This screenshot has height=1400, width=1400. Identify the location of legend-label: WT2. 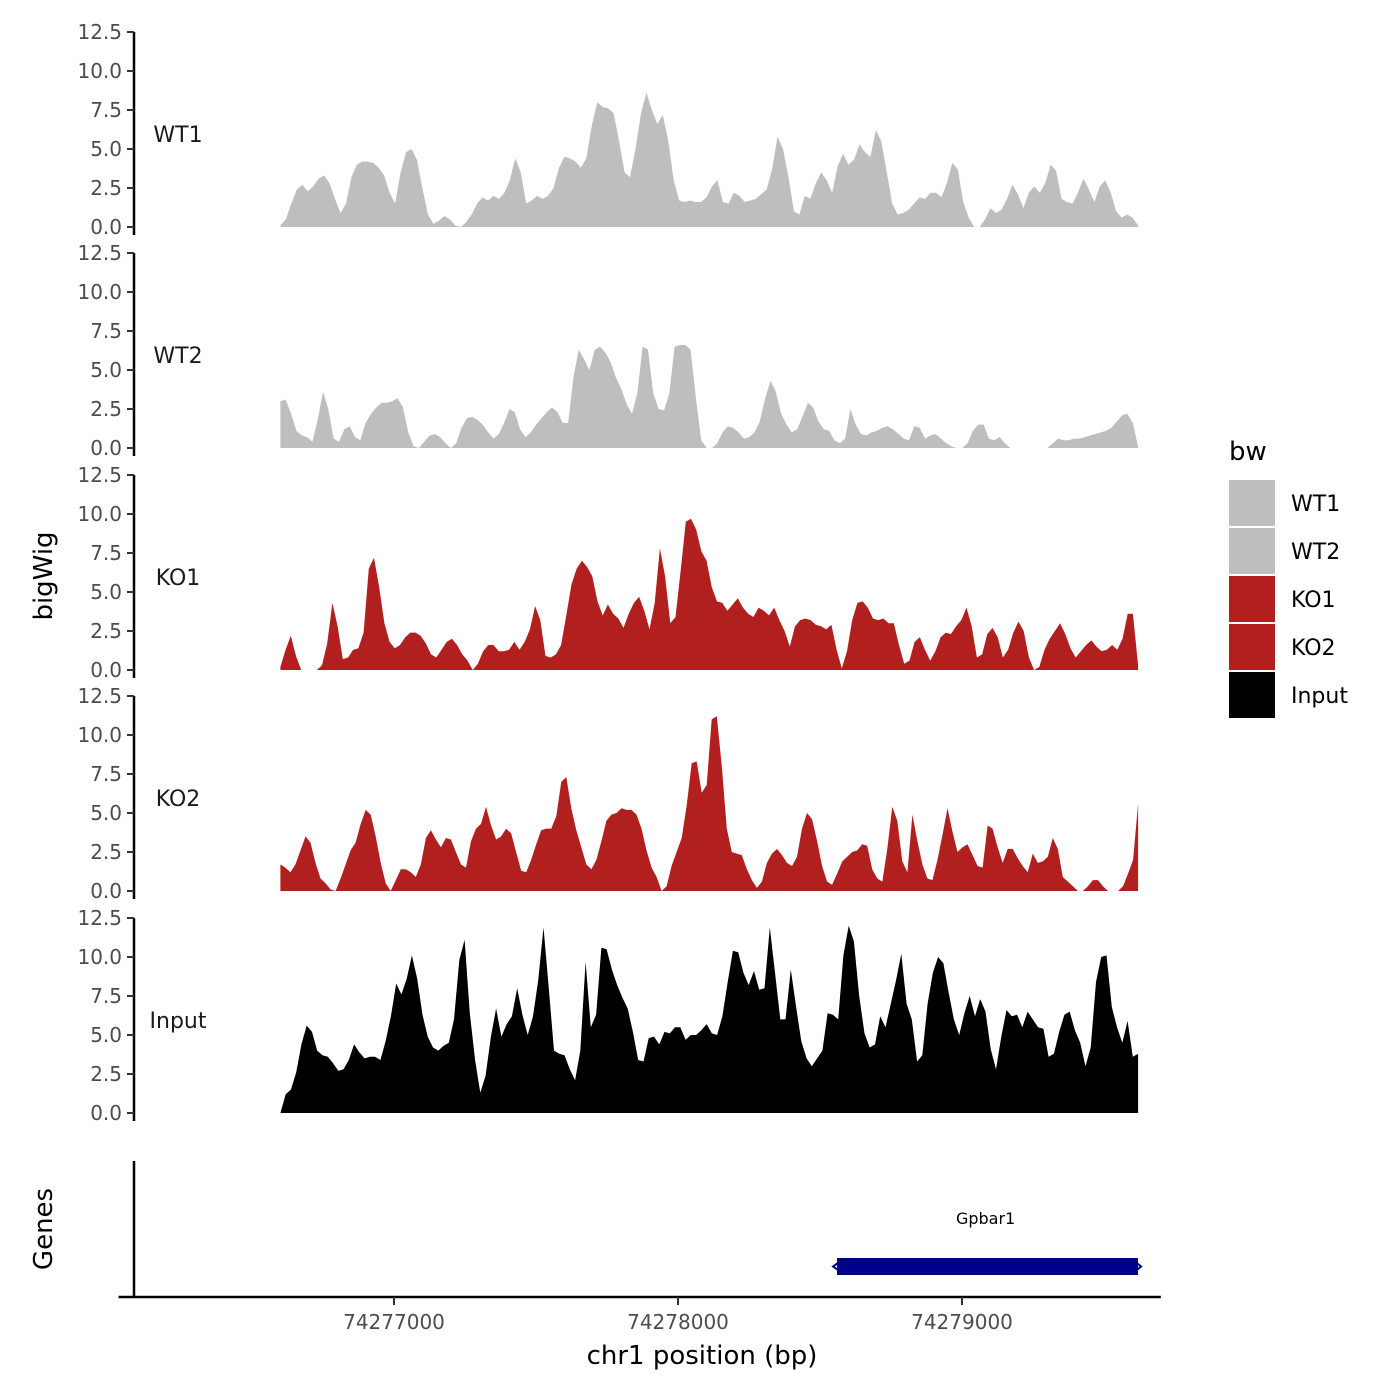
(1315, 552).